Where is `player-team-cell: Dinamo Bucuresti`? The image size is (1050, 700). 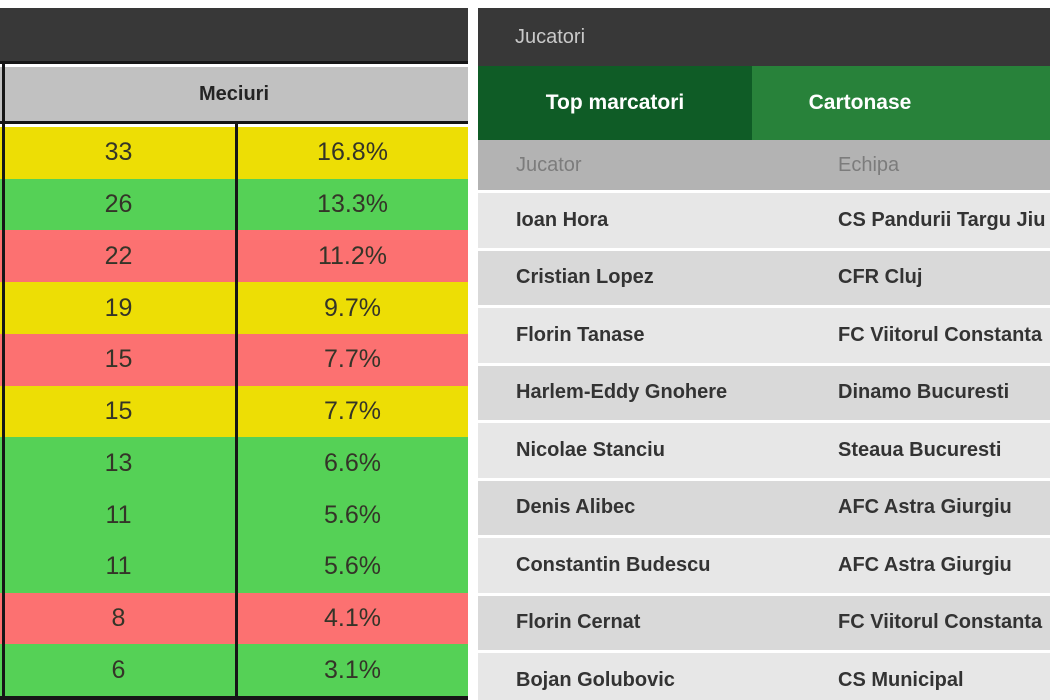 player-team-cell: Dinamo Bucuresti is located at coordinates (924, 392).